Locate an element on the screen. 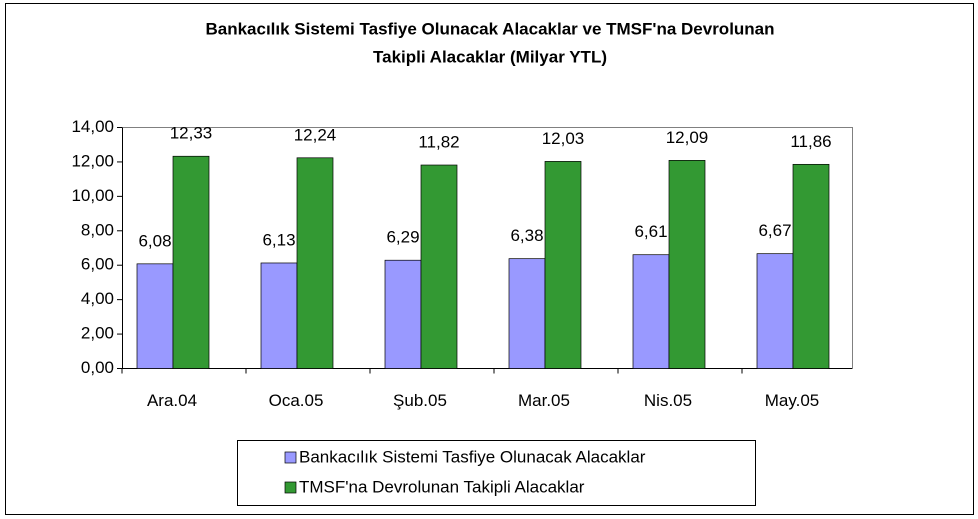 This screenshot has width=978, height=519. x-tick-label: Mar.05 is located at coordinates (544, 400).